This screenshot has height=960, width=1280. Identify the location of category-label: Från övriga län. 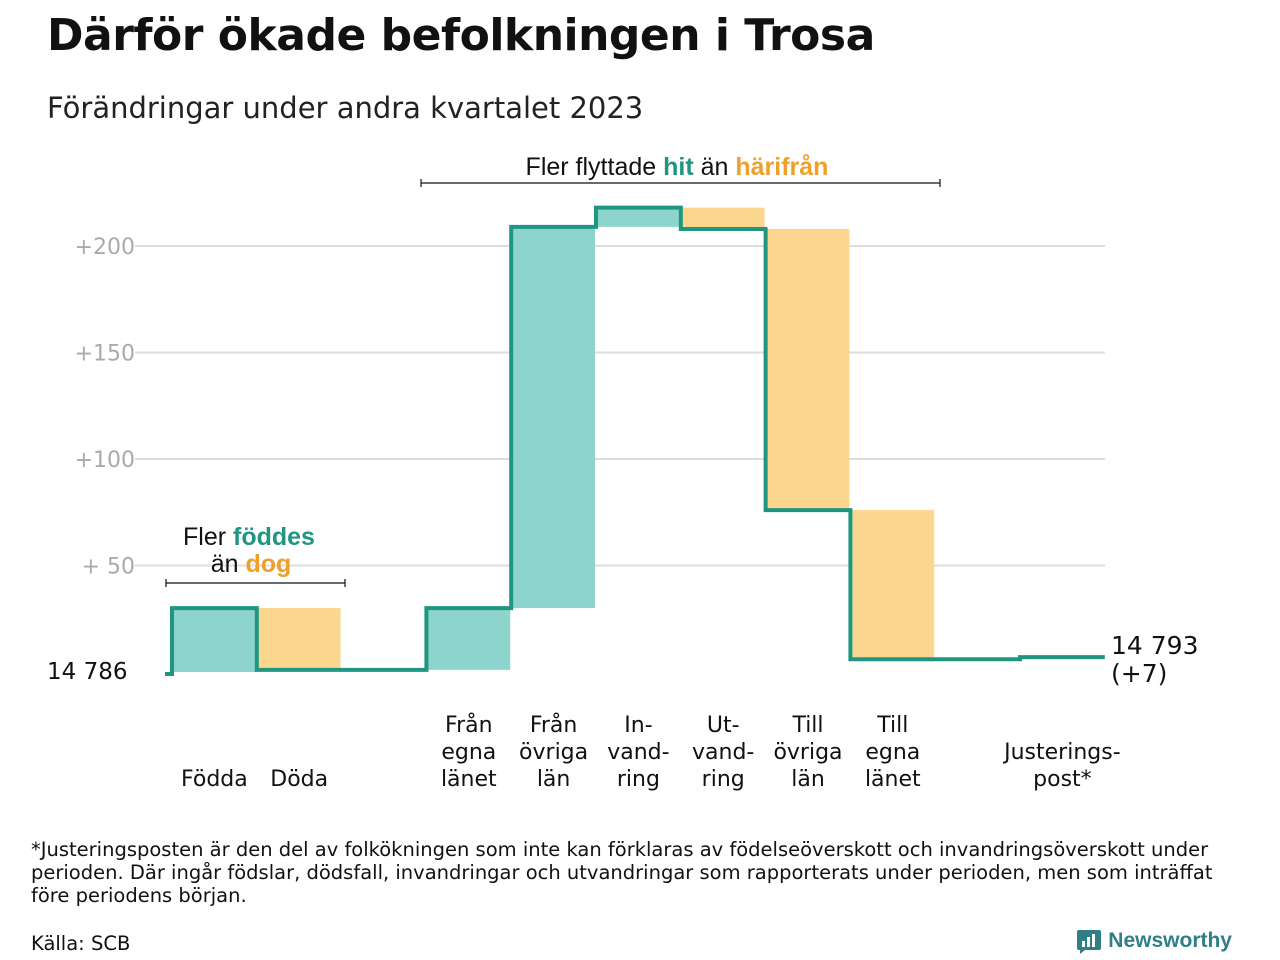
(553, 752).